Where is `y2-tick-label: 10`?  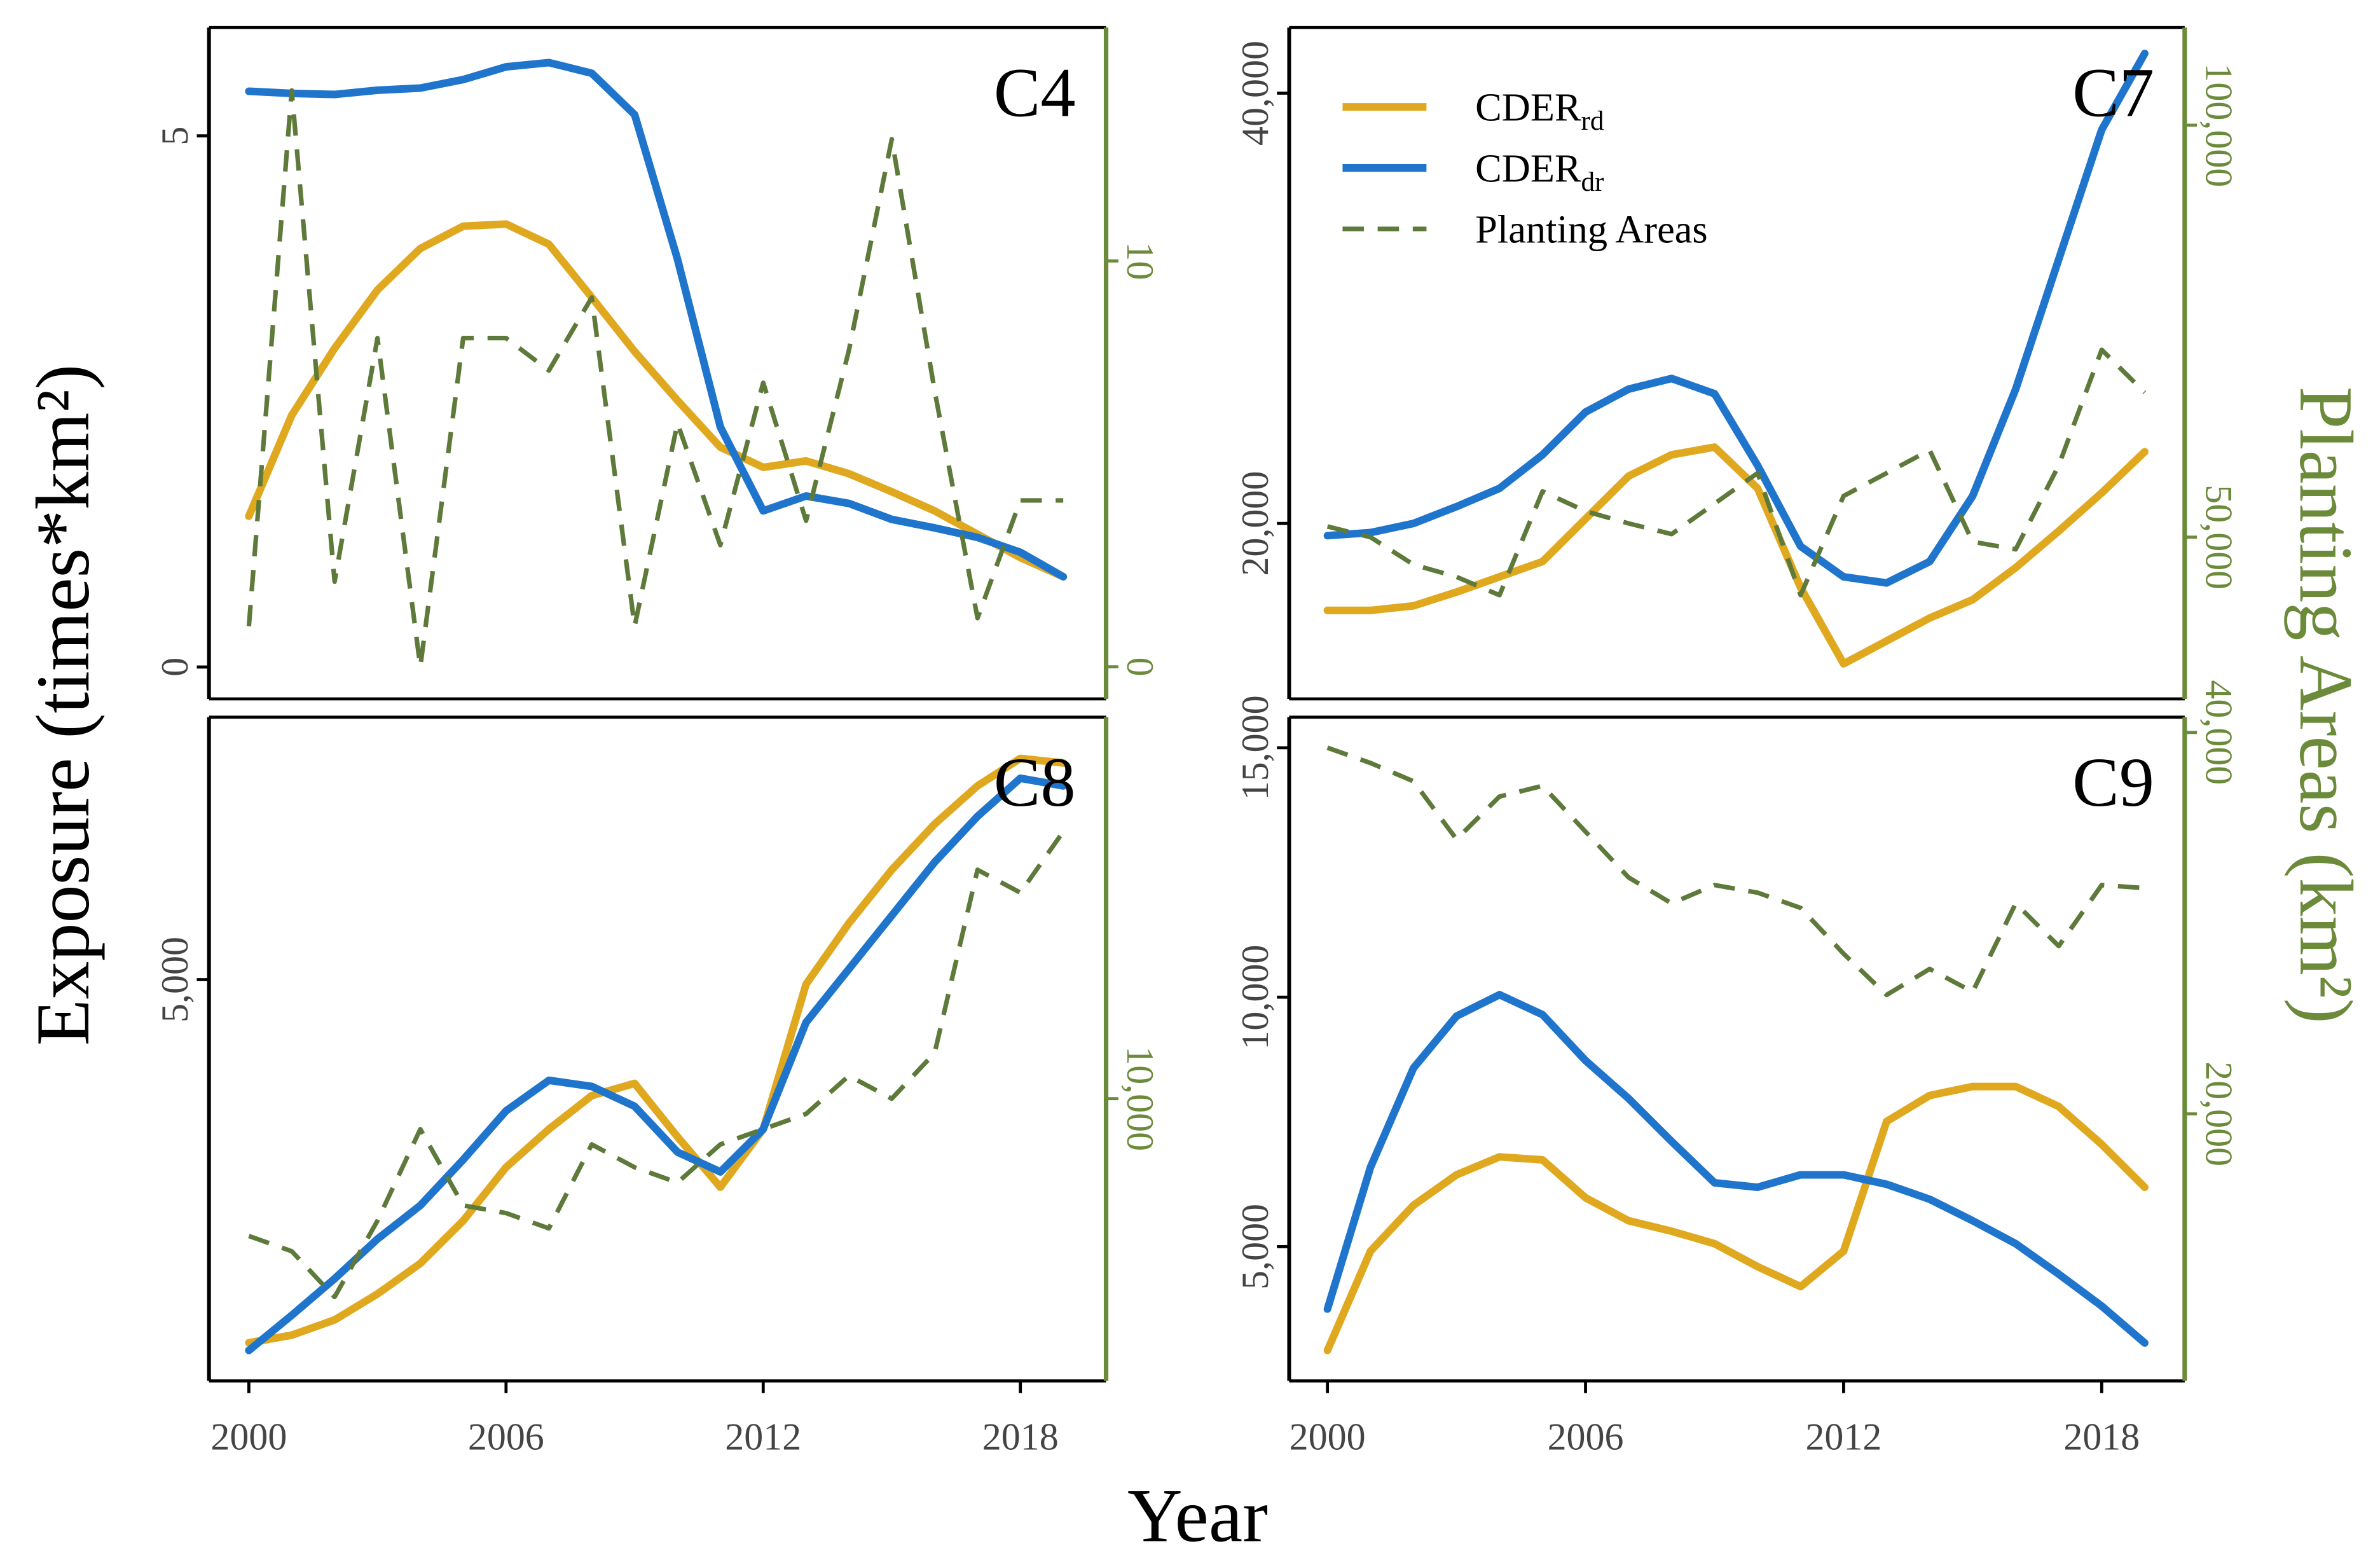
y2-tick-label: 10 is located at coordinates (1140, 261).